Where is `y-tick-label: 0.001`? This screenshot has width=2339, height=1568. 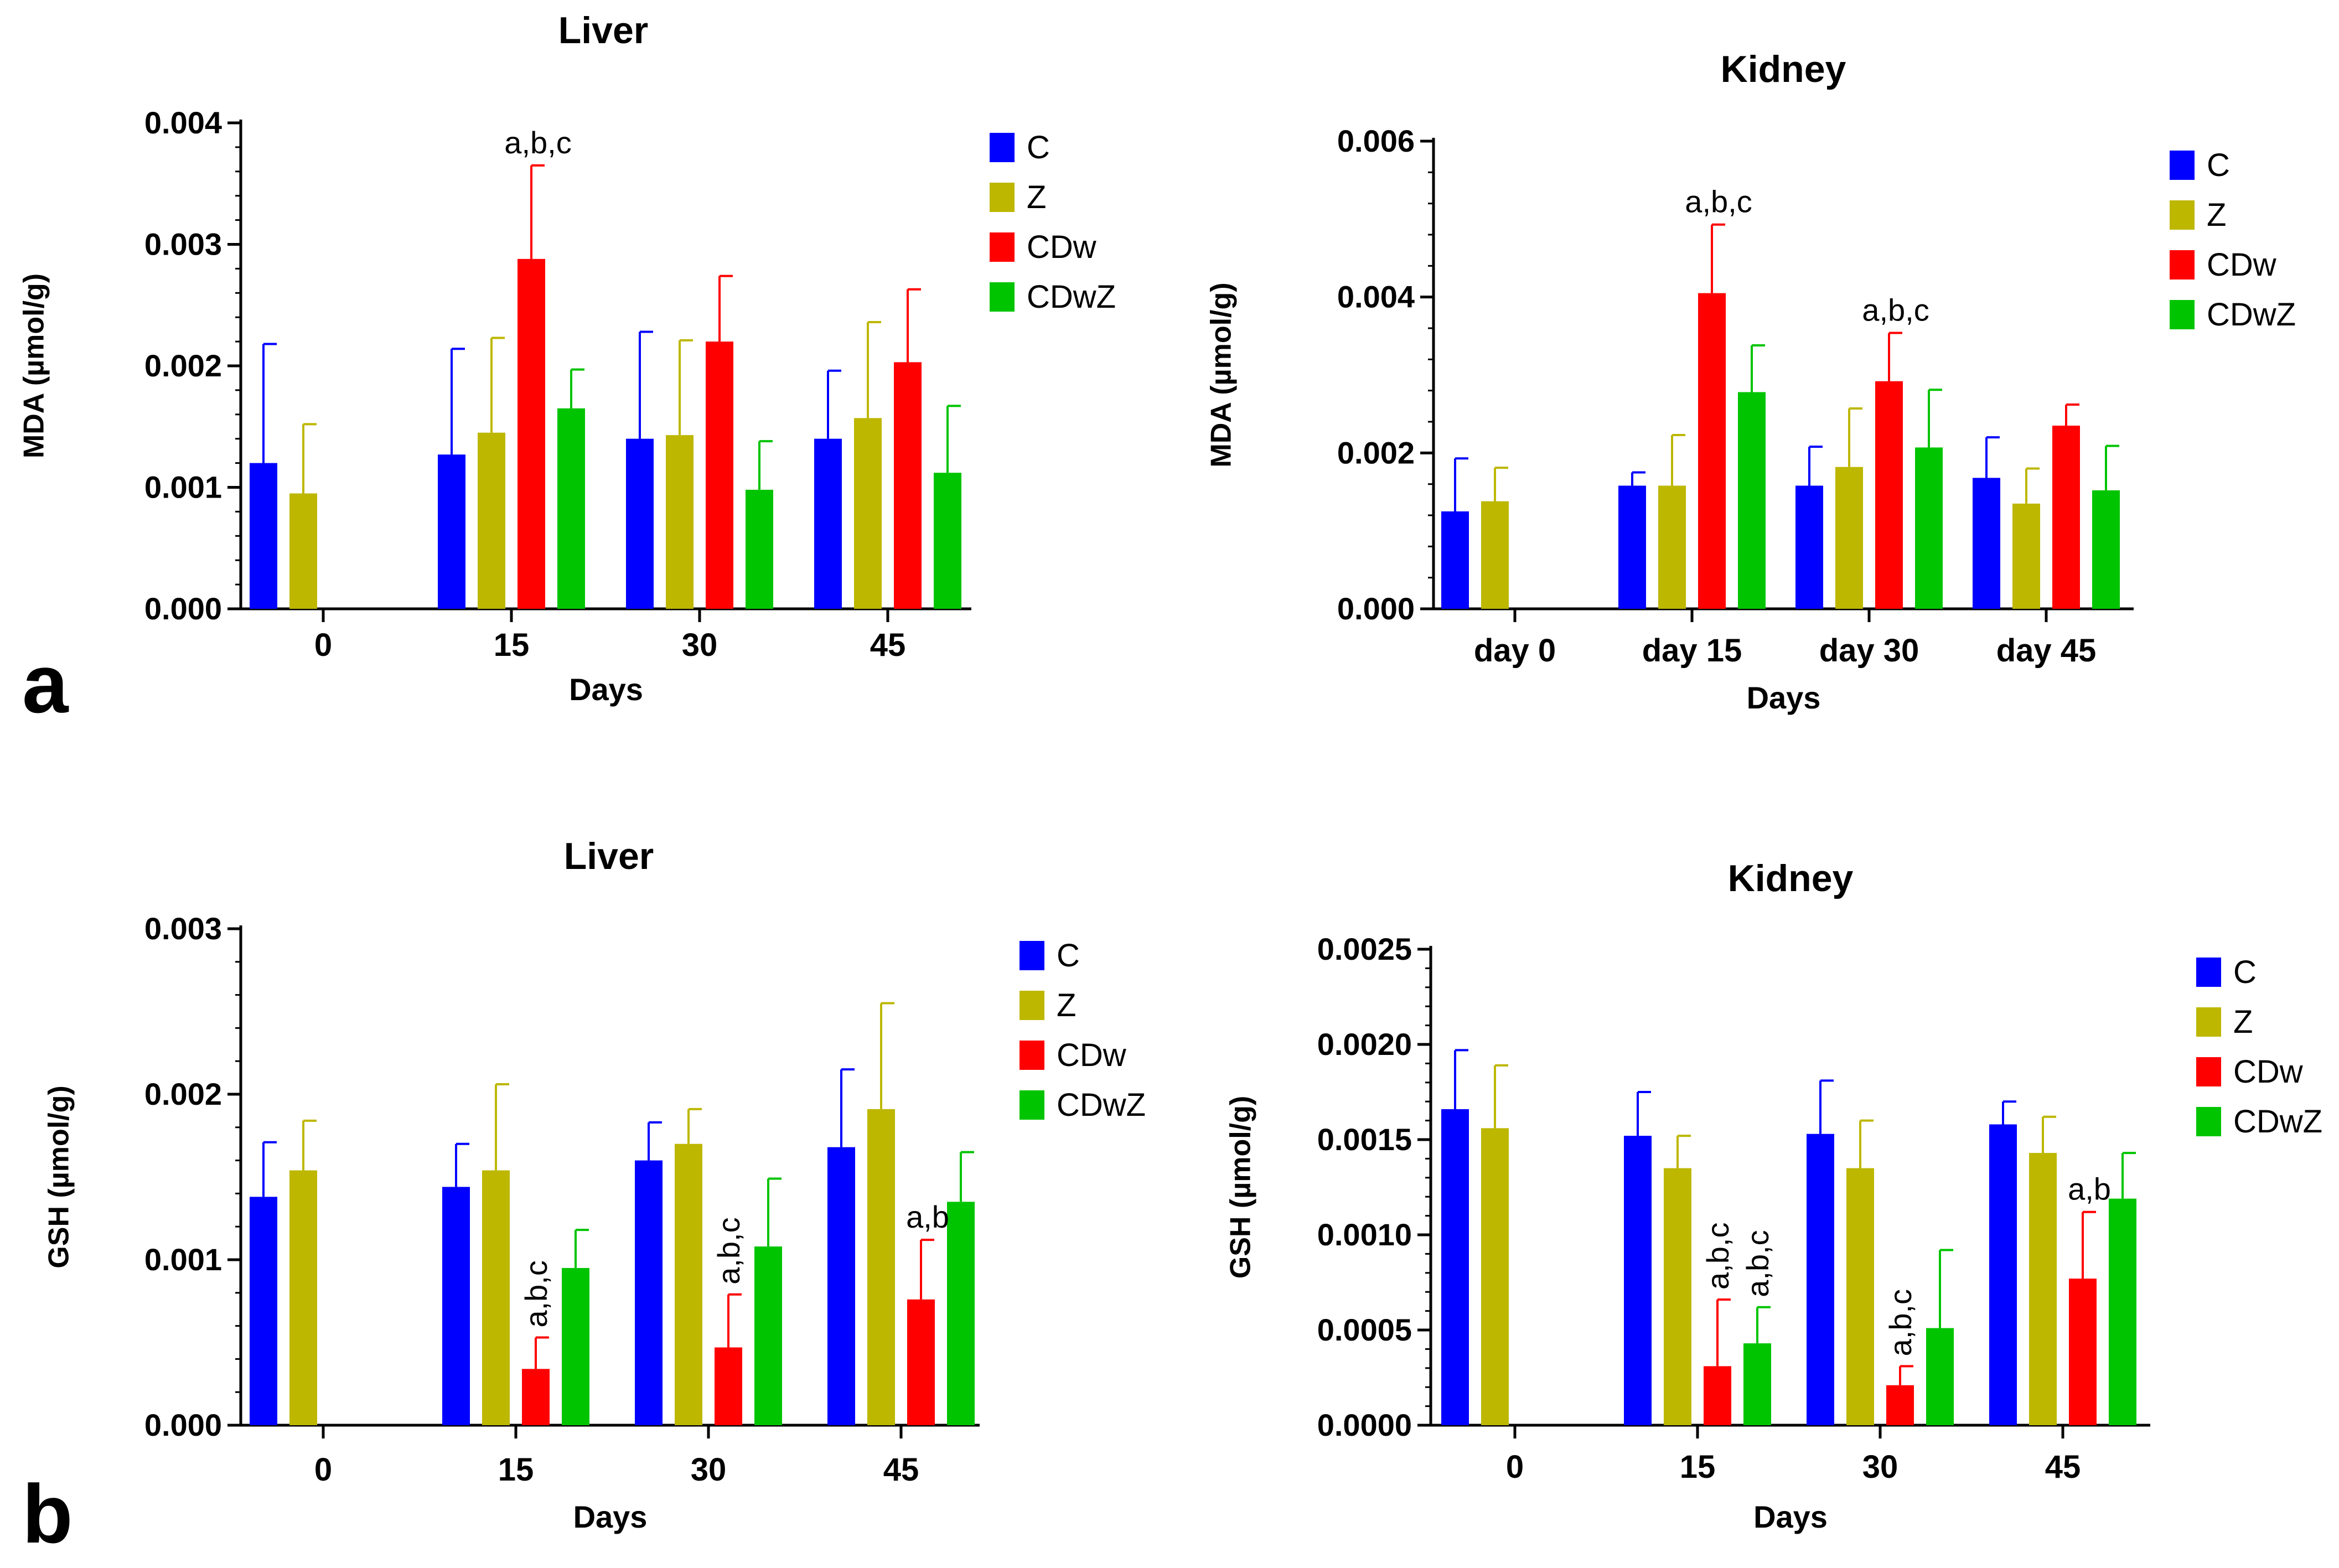 y-tick-label: 0.001 is located at coordinates (183, 1259).